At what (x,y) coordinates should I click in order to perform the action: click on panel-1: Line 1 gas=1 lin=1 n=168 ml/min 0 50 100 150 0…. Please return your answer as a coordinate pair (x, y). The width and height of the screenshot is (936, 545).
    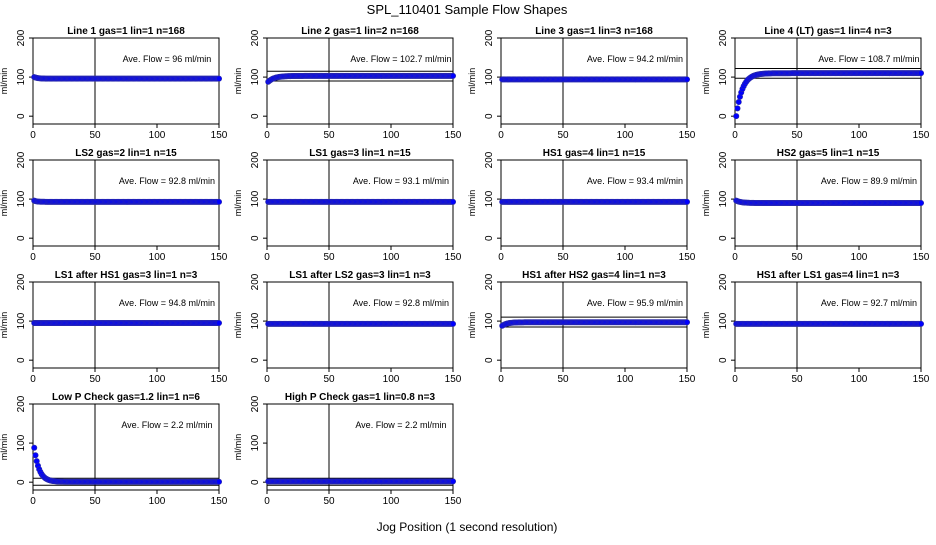
    Looking at the image, I should click on (114, 83).